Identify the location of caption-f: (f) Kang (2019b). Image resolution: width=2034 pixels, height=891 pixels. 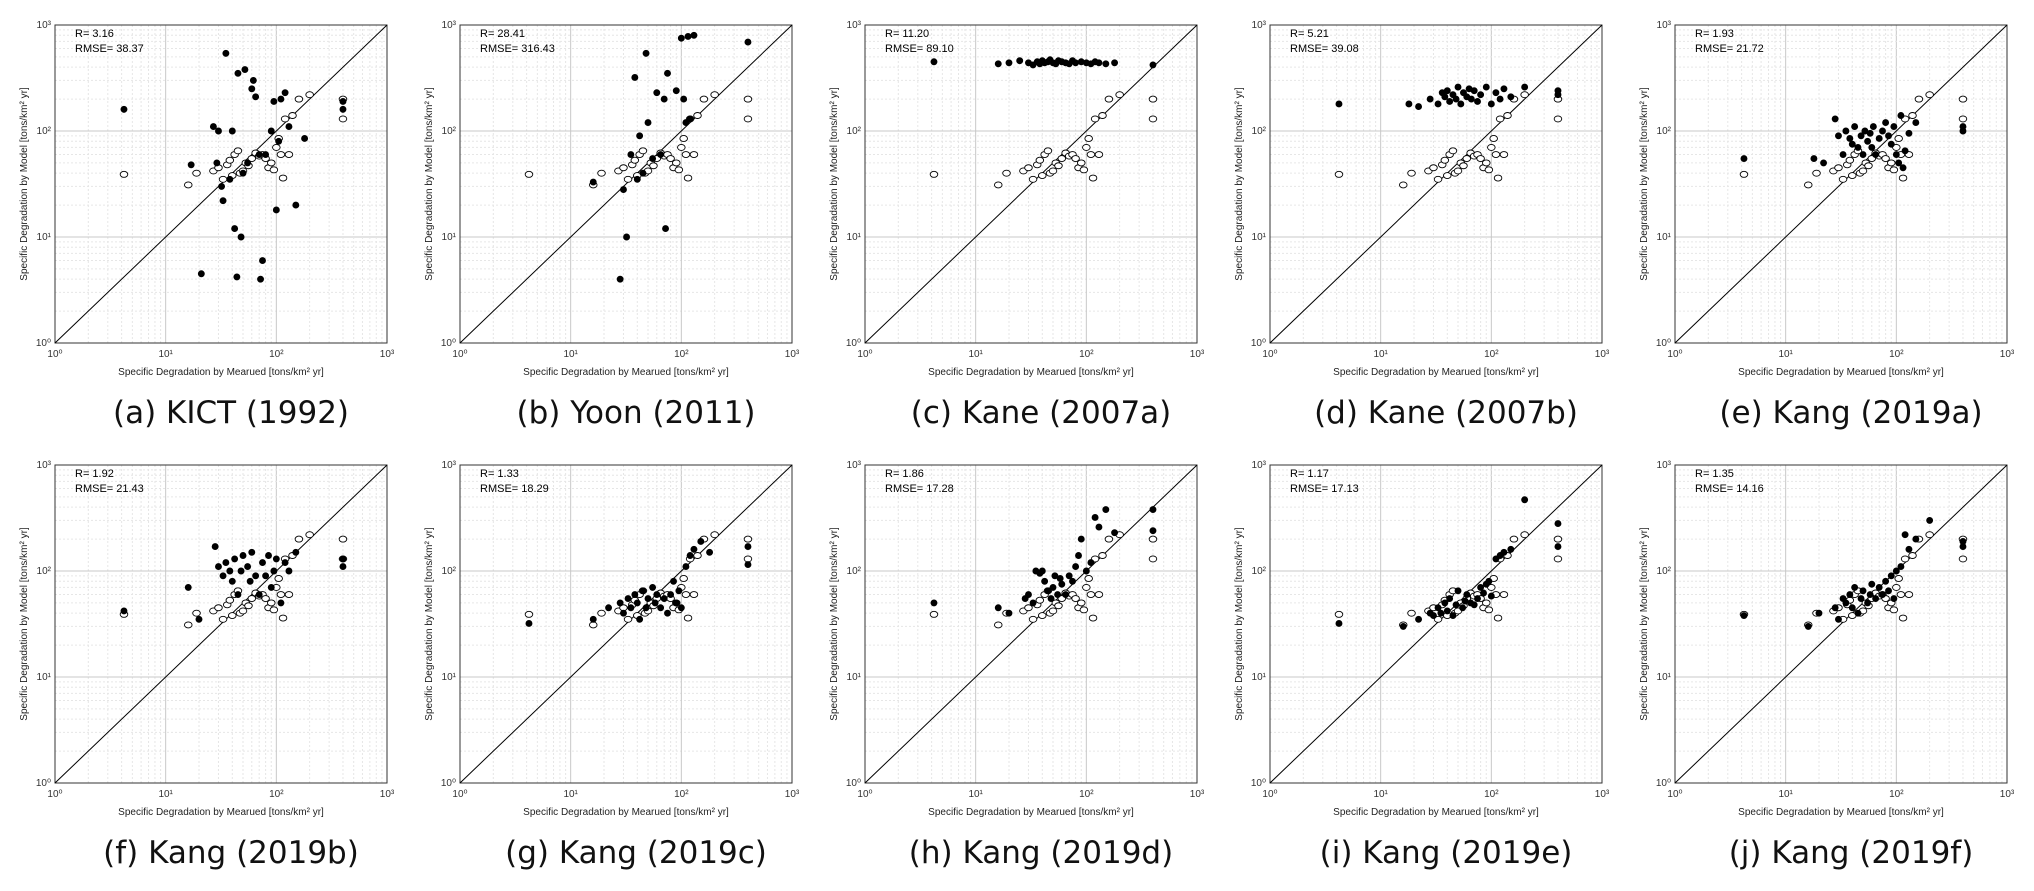
(231, 853).